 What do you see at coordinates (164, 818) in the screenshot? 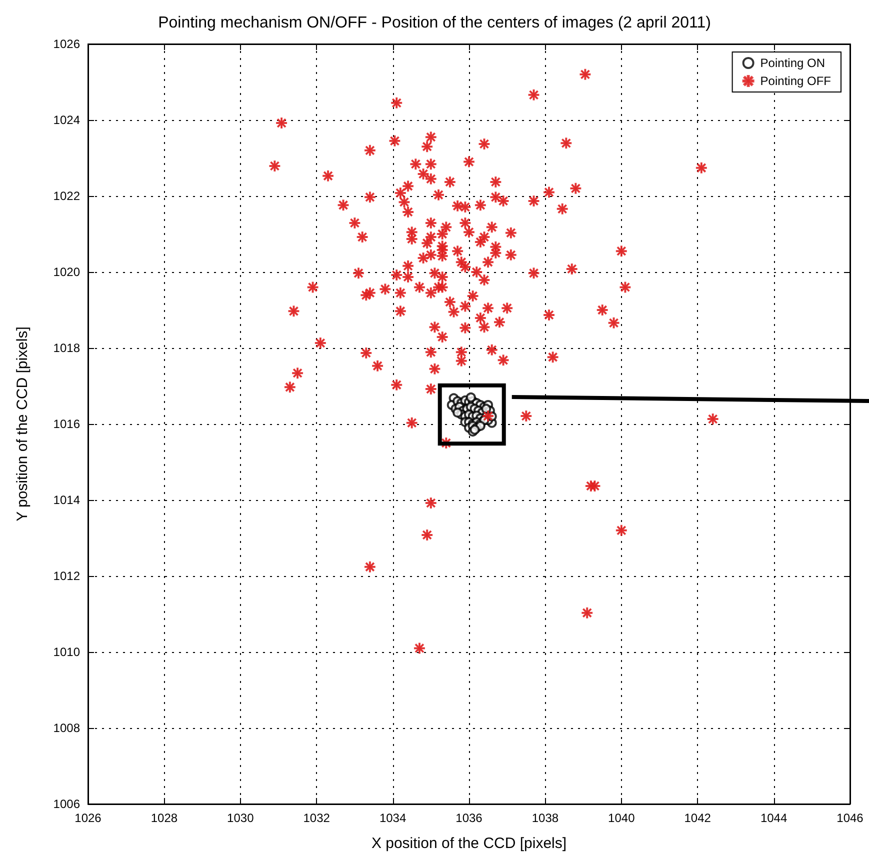
I see `x-tick-label: 1028` at bounding box center [164, 818].